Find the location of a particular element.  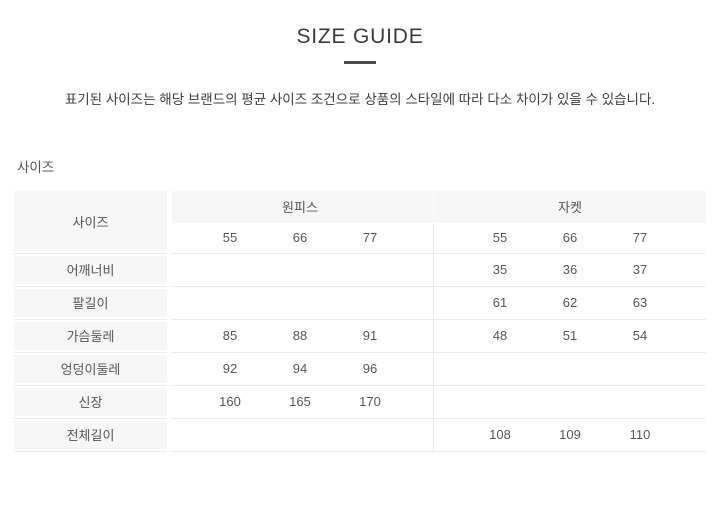

size-value: 62 is located at coordinates (570, 303).